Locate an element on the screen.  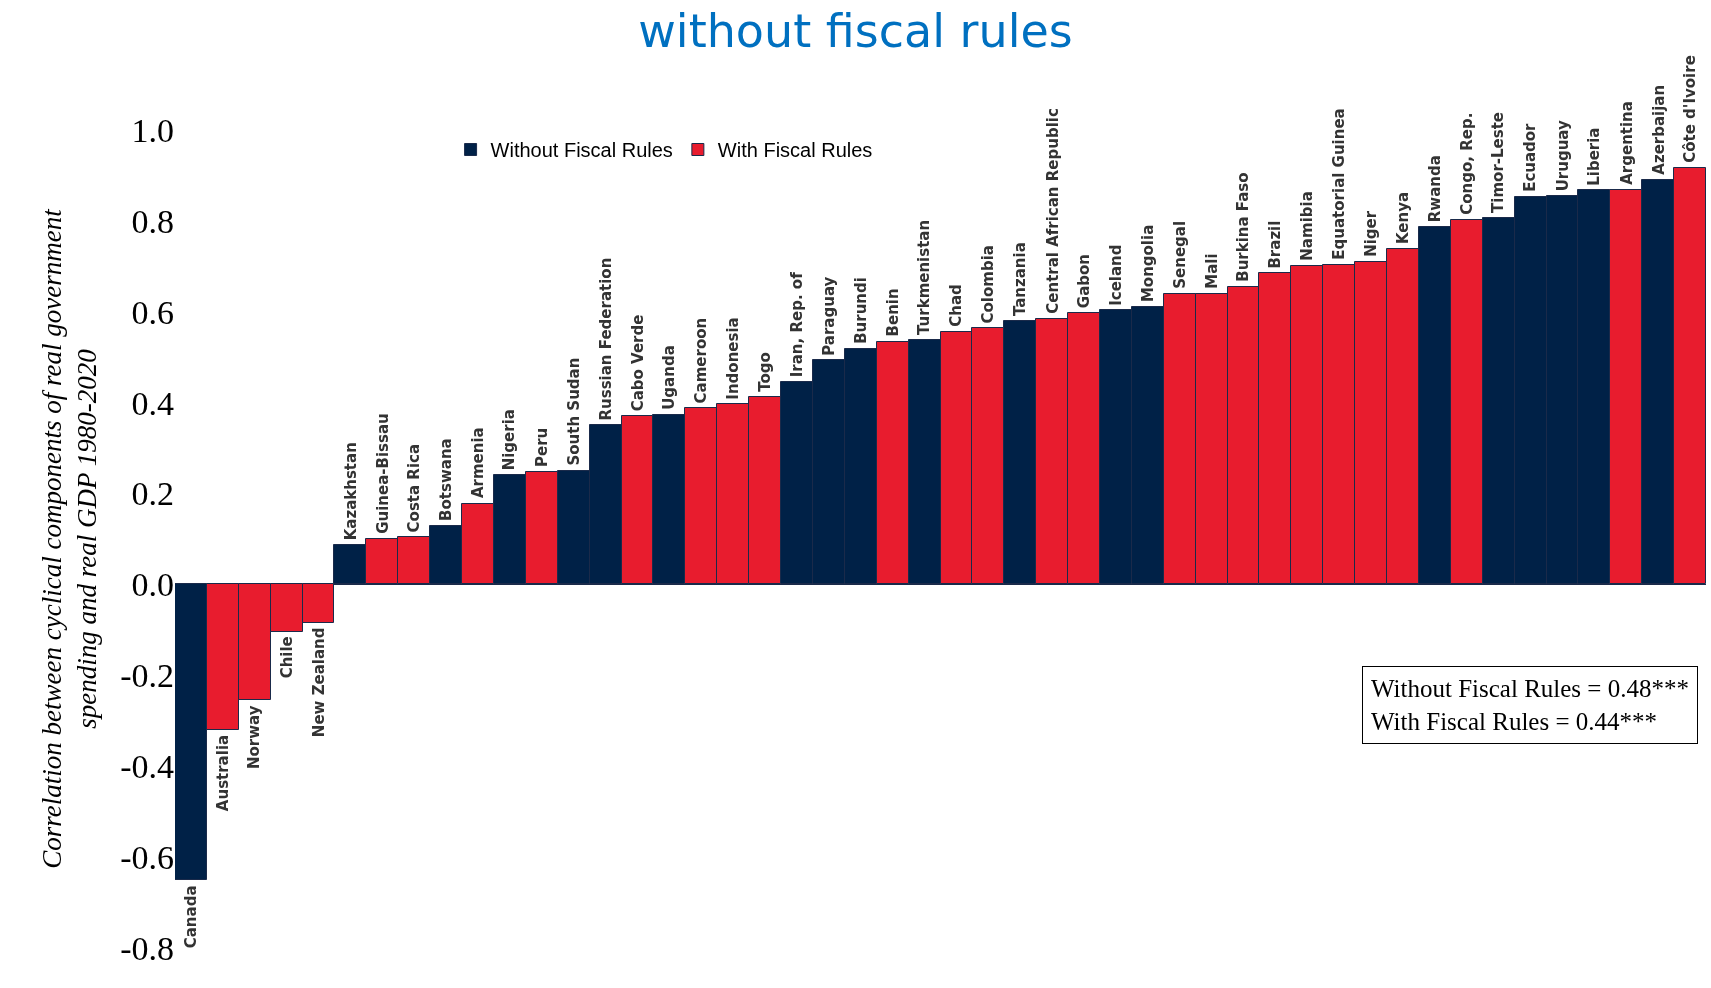
x-tick-label: Botswana is located at coordinates (446, 479).